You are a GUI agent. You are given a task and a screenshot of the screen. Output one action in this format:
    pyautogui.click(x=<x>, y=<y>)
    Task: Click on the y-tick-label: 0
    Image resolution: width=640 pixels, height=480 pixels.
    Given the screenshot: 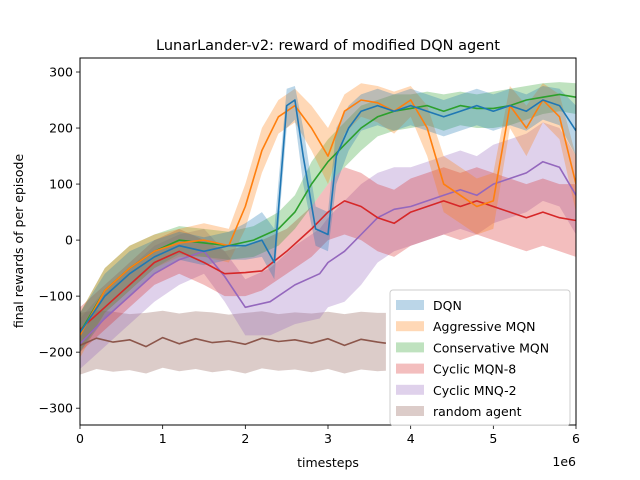 What is the action you would take?
    pyautogui.click(x=69, y=240)
    